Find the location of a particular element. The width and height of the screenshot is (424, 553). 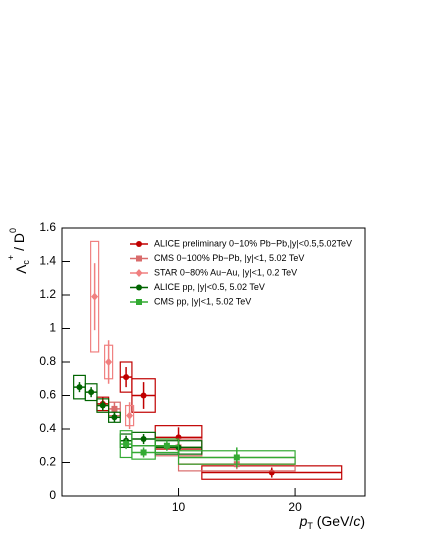

x-axis-label: pT (GeV/c) is located at coordinates (332, 522).